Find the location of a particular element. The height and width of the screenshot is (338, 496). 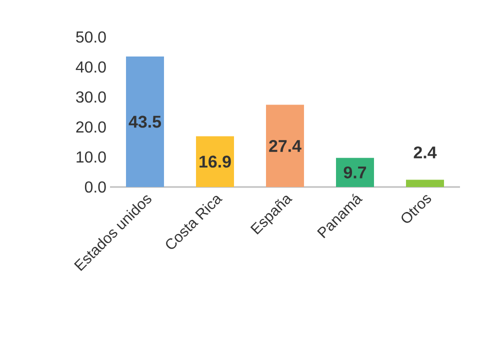

y-tick-label: 50.0 is located at coordinates (91, 37).